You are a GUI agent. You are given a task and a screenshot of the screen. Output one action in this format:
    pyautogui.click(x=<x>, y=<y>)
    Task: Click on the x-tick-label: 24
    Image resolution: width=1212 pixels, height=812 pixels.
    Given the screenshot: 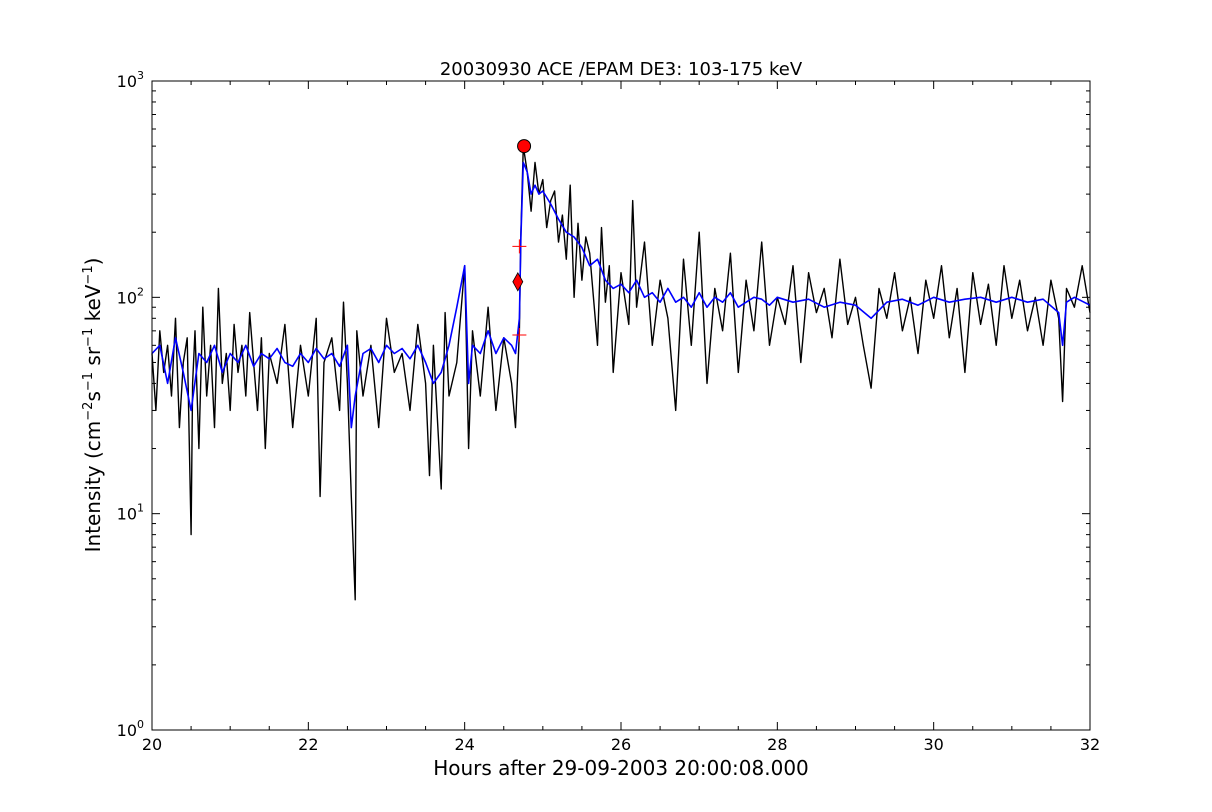 What is the action you would take?
    pyautogui.click(x=464, y=744)
    